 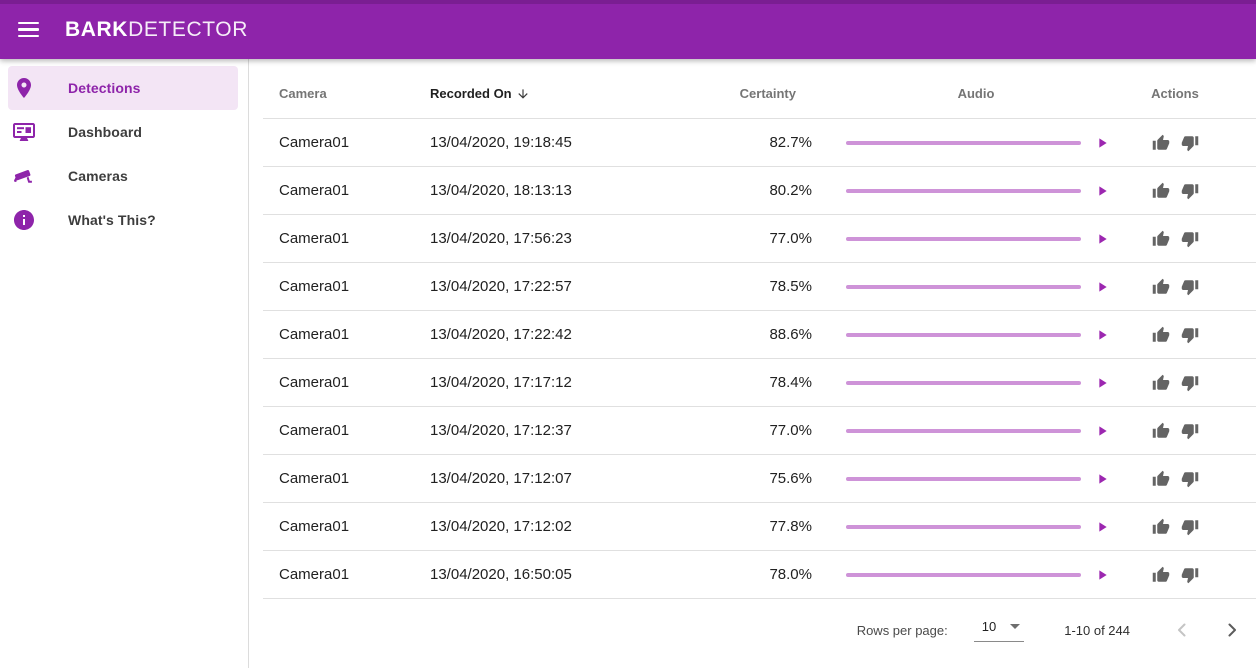 I want to click on recorded-on-cell: 13/04/2020, 17:12:37, so click(x=501, y=430).